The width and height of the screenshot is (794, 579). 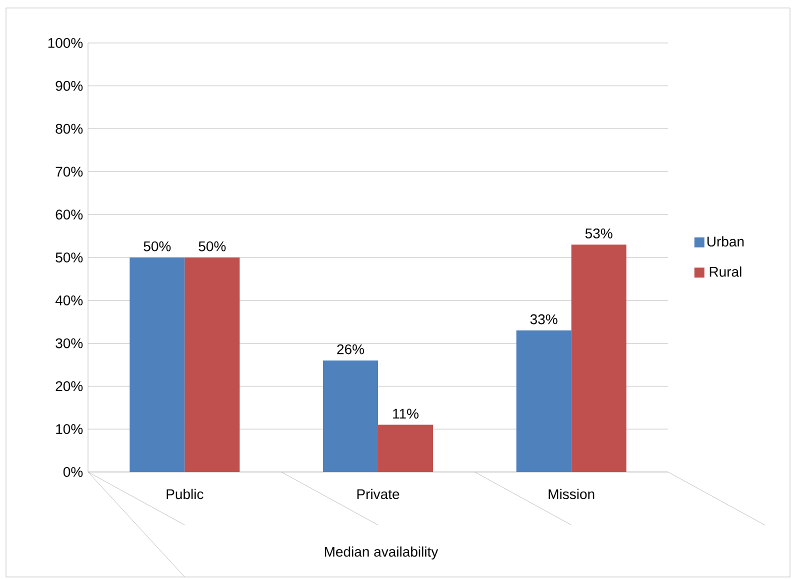 I want to click on y-tick-label: 30%, so click(x=69, y=343).